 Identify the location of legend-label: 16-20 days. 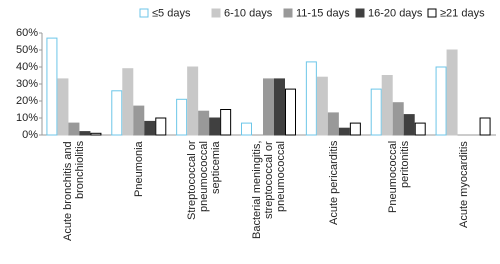
(395, 13).